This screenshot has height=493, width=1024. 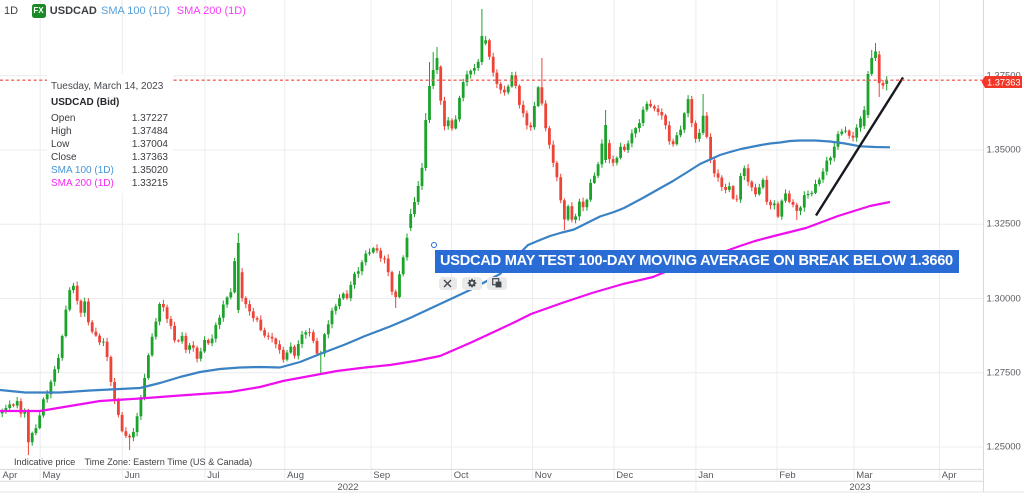 What do you see at coordinates (1004, 82) in the screenshot?
I see `svg-text: 1.37363` at bounding box center [1004, 82].